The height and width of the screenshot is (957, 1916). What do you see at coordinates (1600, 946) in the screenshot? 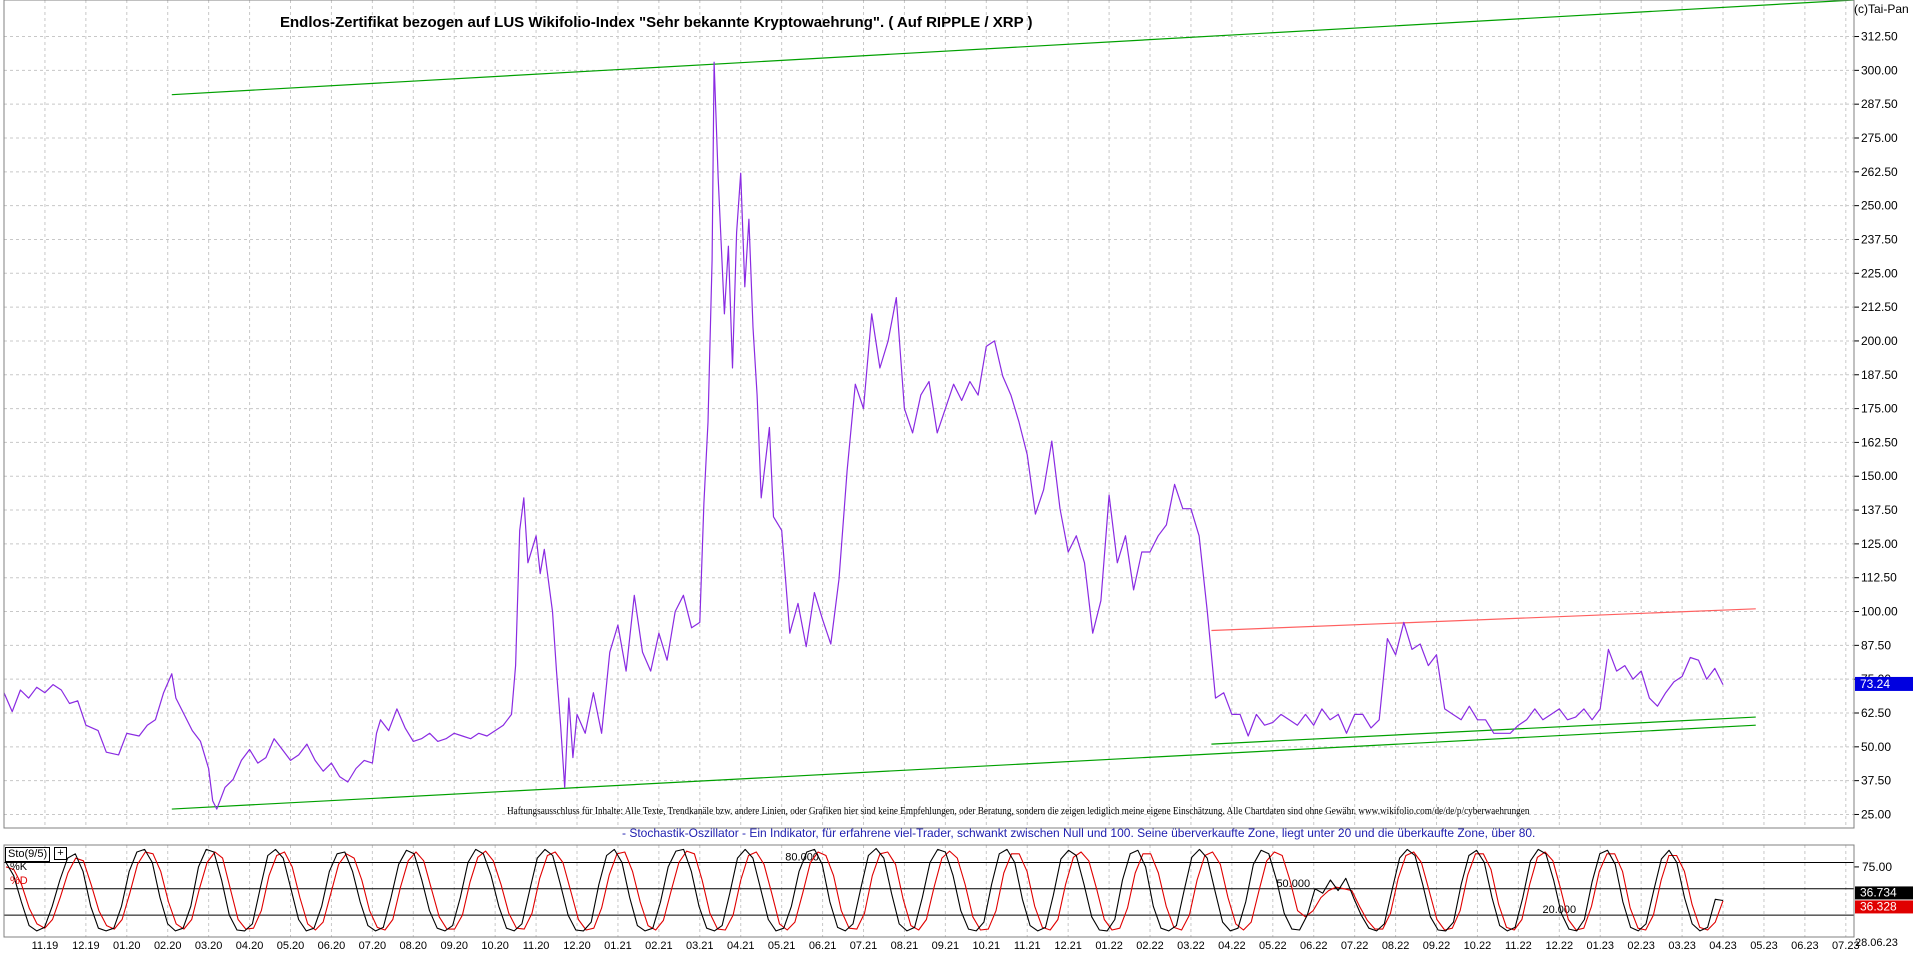
I see `x-tick-label: 01.23` at bounding box center [1600, 946].